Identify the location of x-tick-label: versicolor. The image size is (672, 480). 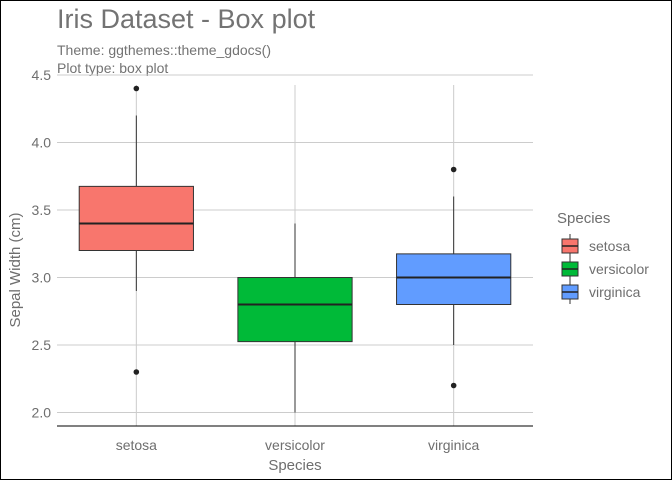
(295, 445).